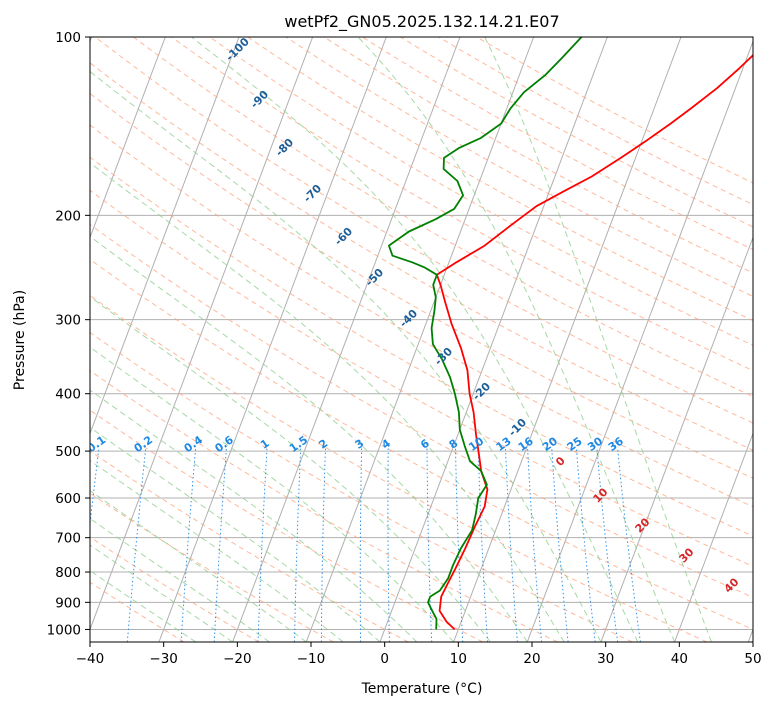 Image resolution: width=775 pixels, height=708 pixels. I want to click on y-tick-label: 500, so click(68, 452).